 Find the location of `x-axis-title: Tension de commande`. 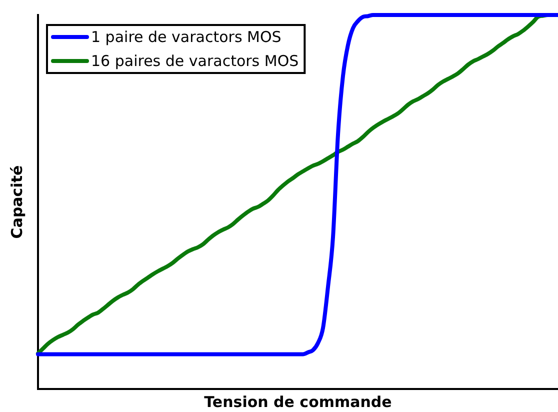

x-axis-title: Tension de commande is located at coordinates (298, 401).